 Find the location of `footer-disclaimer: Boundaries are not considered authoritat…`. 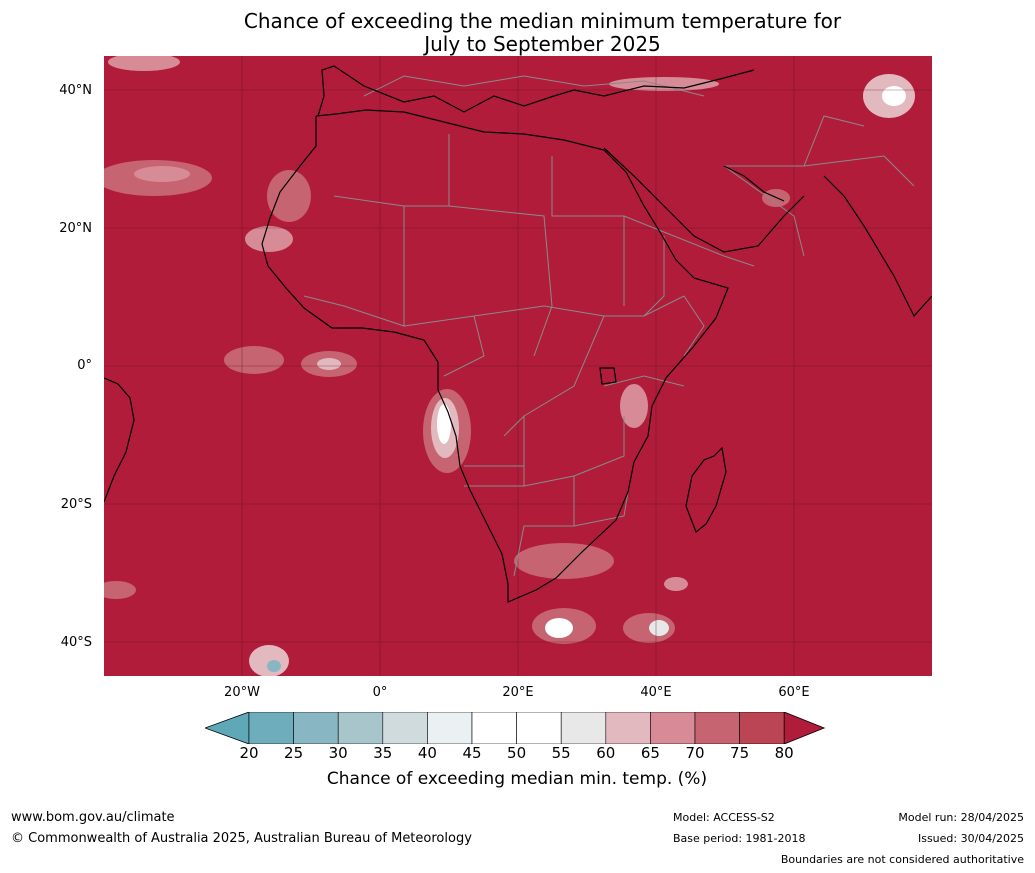

footer-disclaimer: Boundaries are not considered authoritat… is located at coordinates (902, 859).